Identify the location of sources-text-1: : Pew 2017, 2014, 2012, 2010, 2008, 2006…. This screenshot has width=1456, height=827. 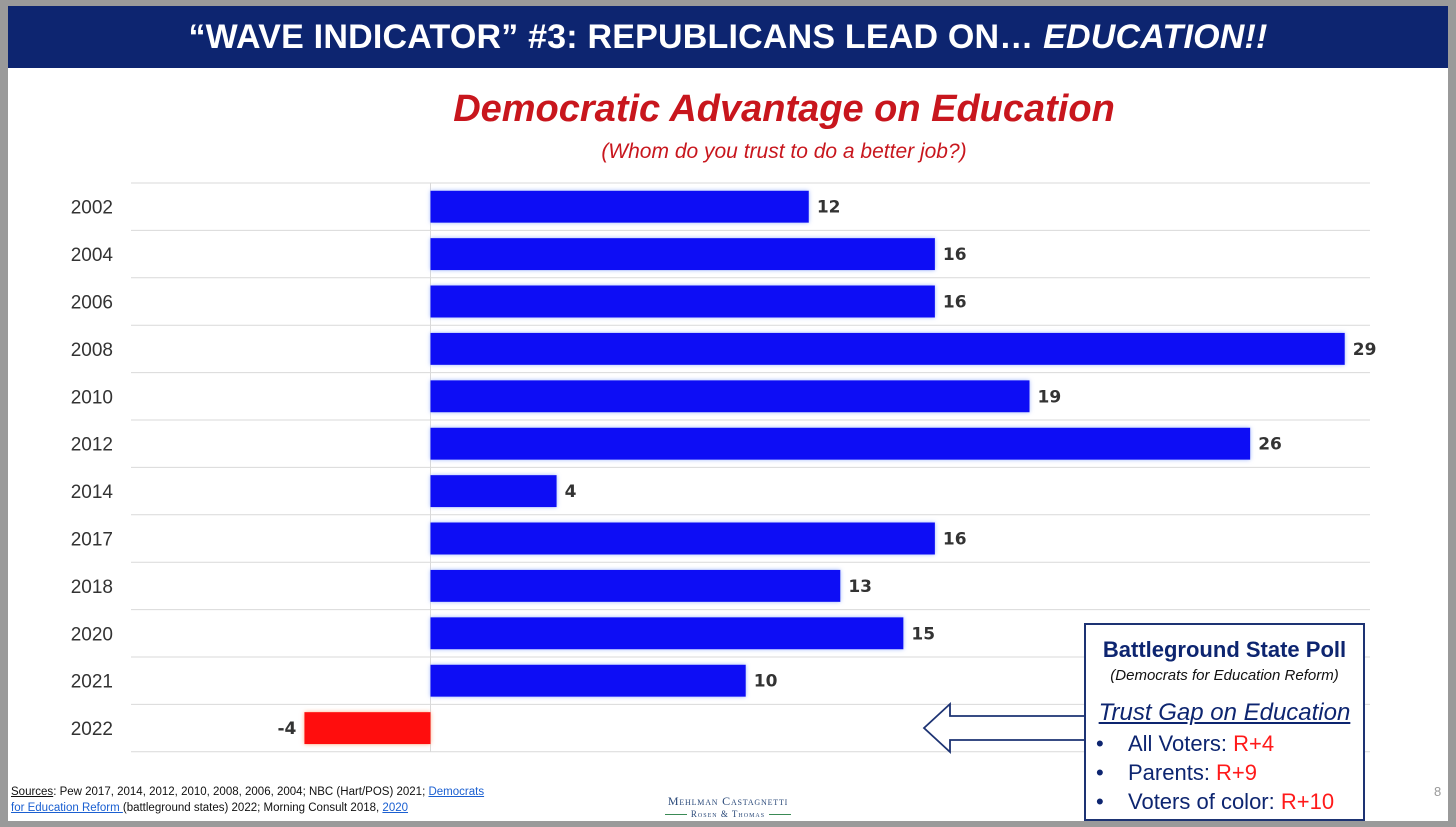
(241, 792).